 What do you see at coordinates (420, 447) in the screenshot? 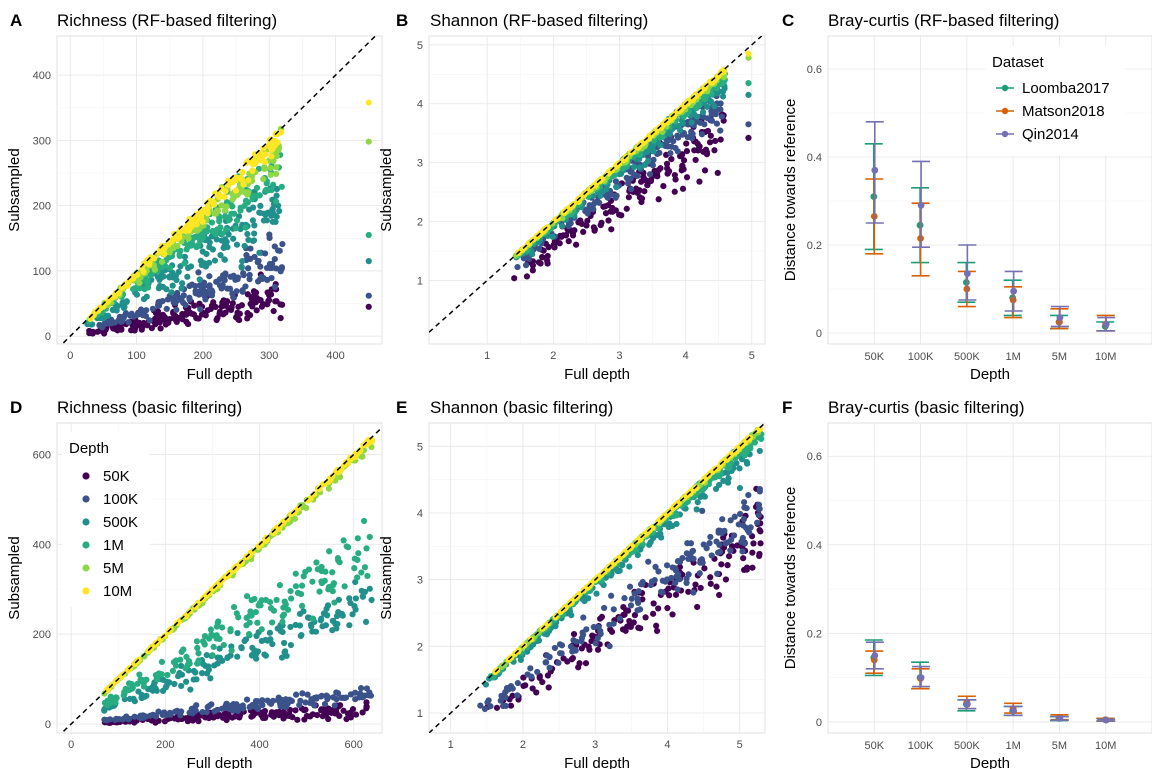
I see `y-tick-label: 5` at bounding box center [420, 447].